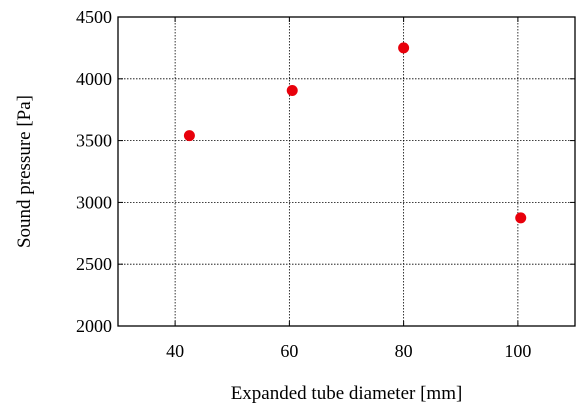 The width and height of the screenshot is (577, 413). I want to click on x-axis-label: Expanded tube diameter [mm], so click(347, 393).